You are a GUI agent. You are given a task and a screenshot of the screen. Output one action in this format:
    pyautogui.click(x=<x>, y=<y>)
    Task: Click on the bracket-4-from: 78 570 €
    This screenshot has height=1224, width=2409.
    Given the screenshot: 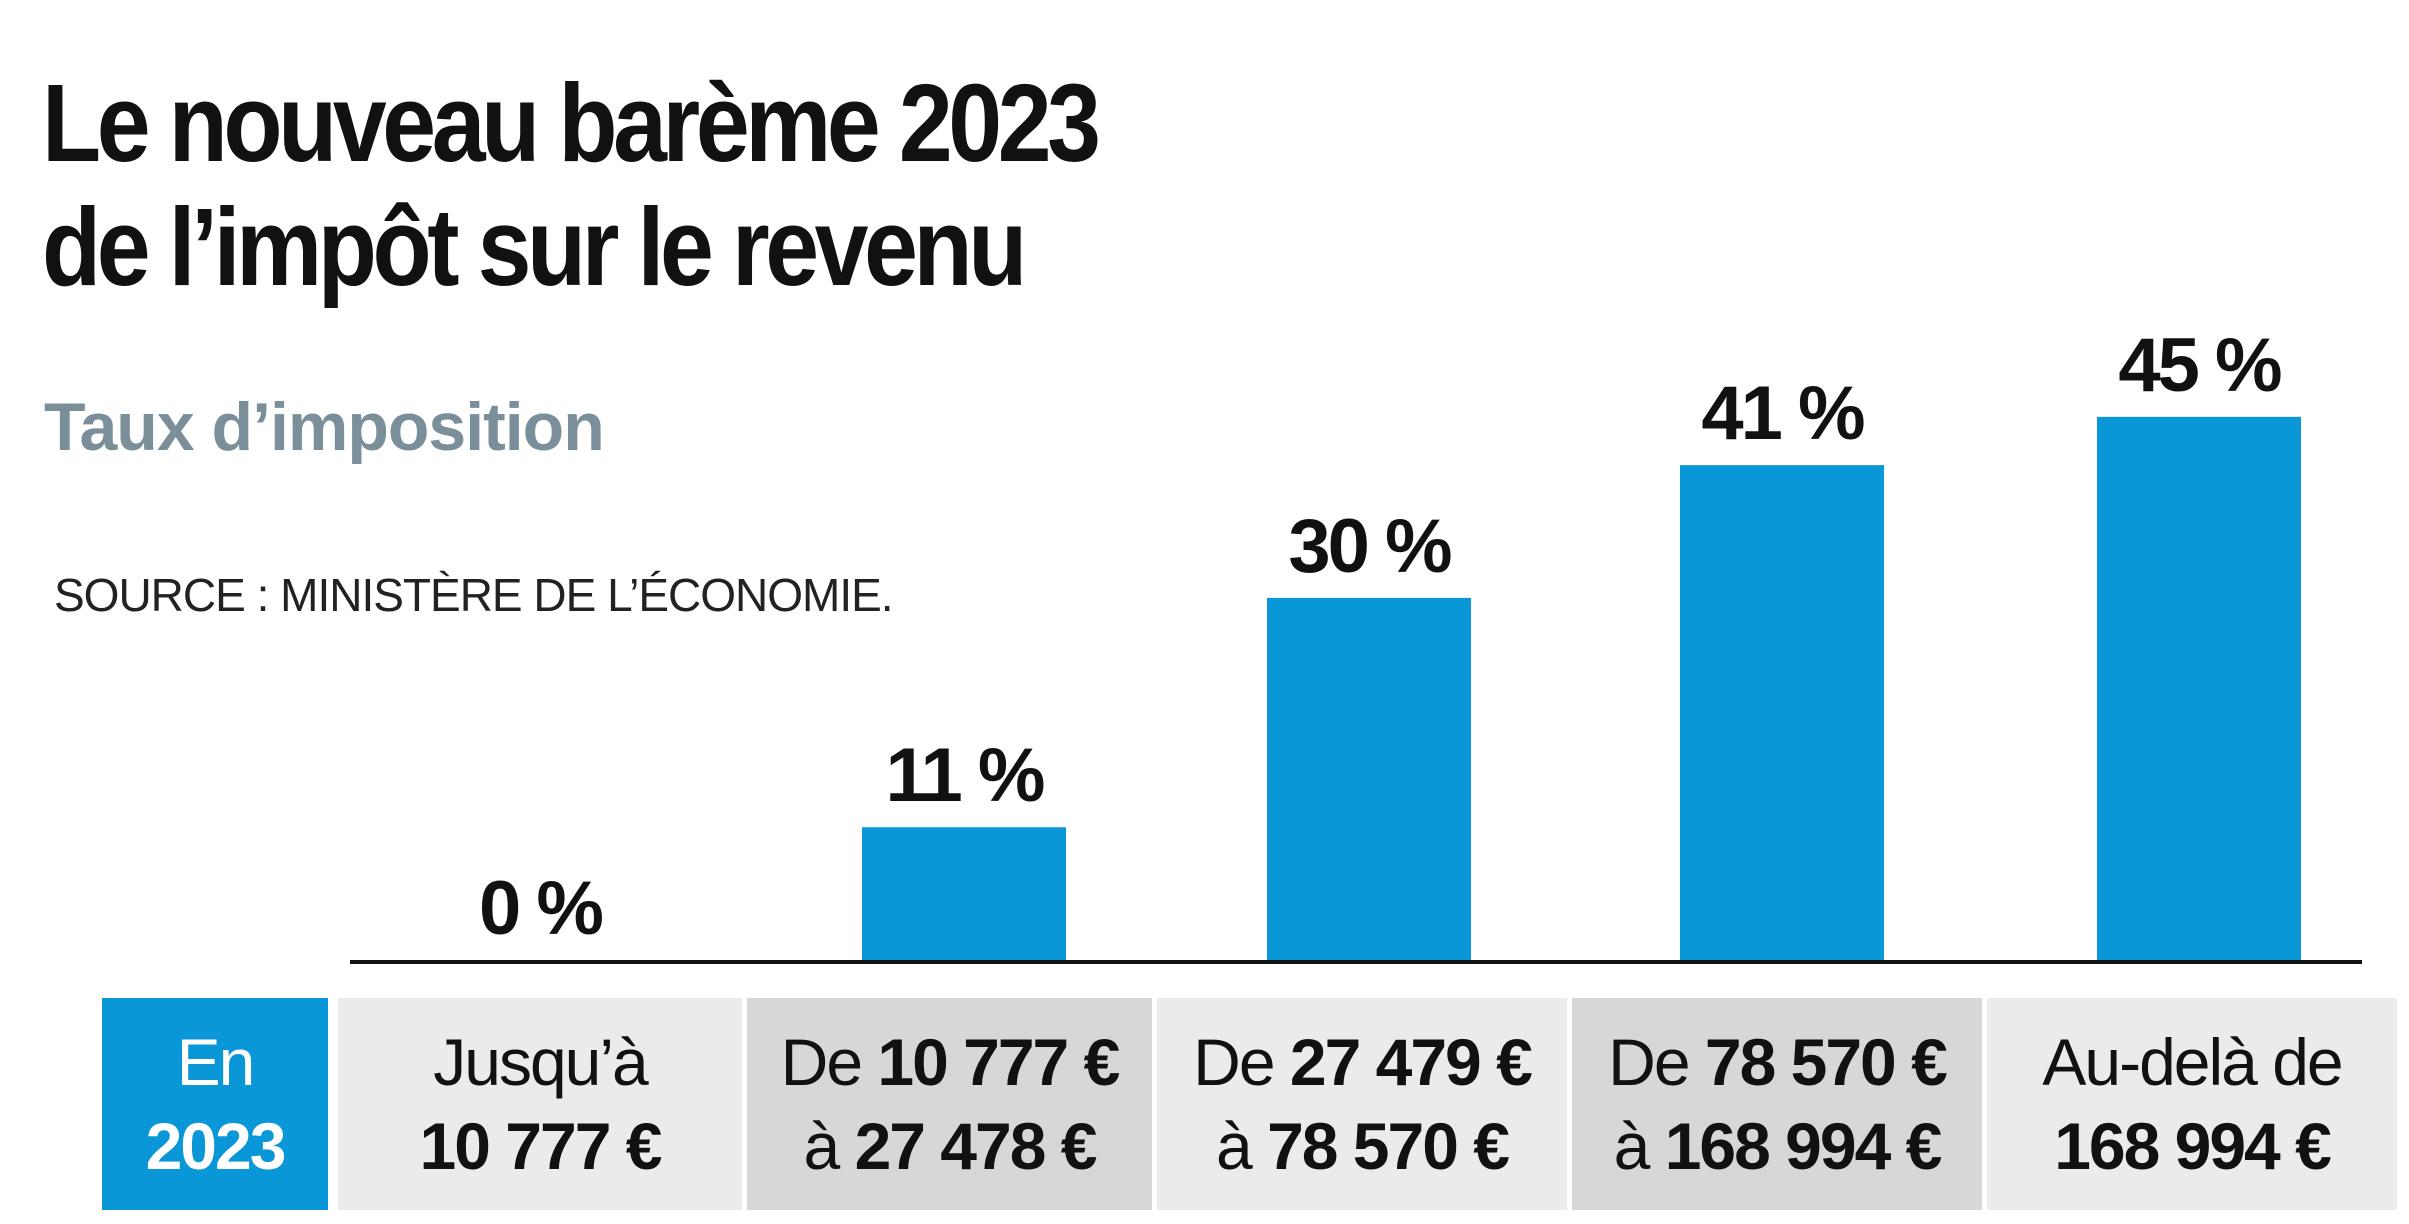 What is the action you would take?
    pyautogui.click(x=1826, y=1062)
    